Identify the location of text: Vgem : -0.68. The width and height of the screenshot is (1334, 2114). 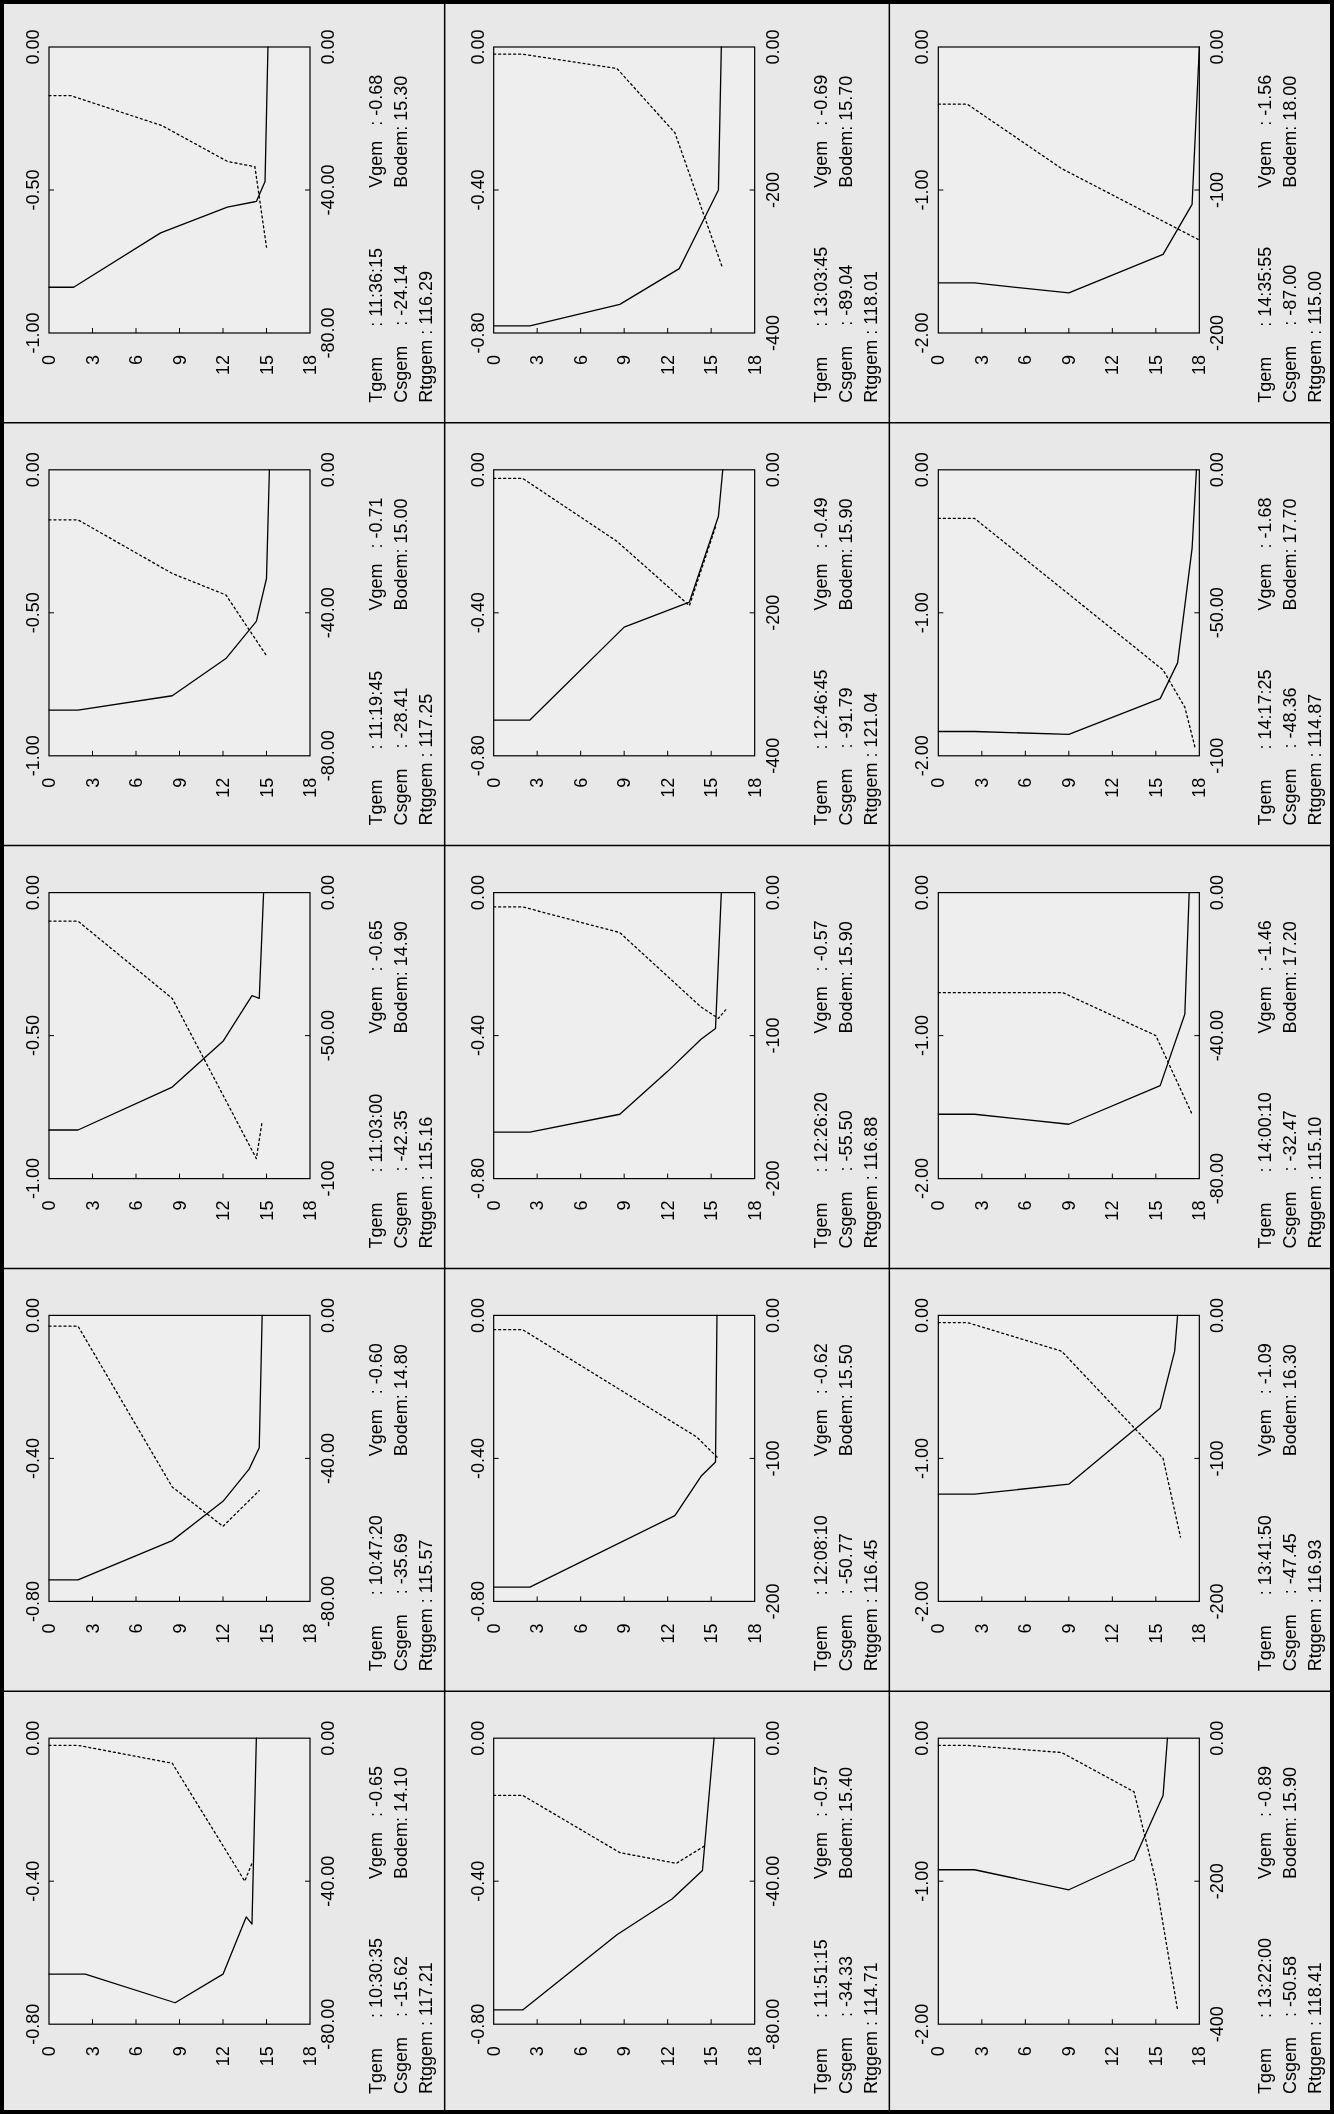
(376, 131).